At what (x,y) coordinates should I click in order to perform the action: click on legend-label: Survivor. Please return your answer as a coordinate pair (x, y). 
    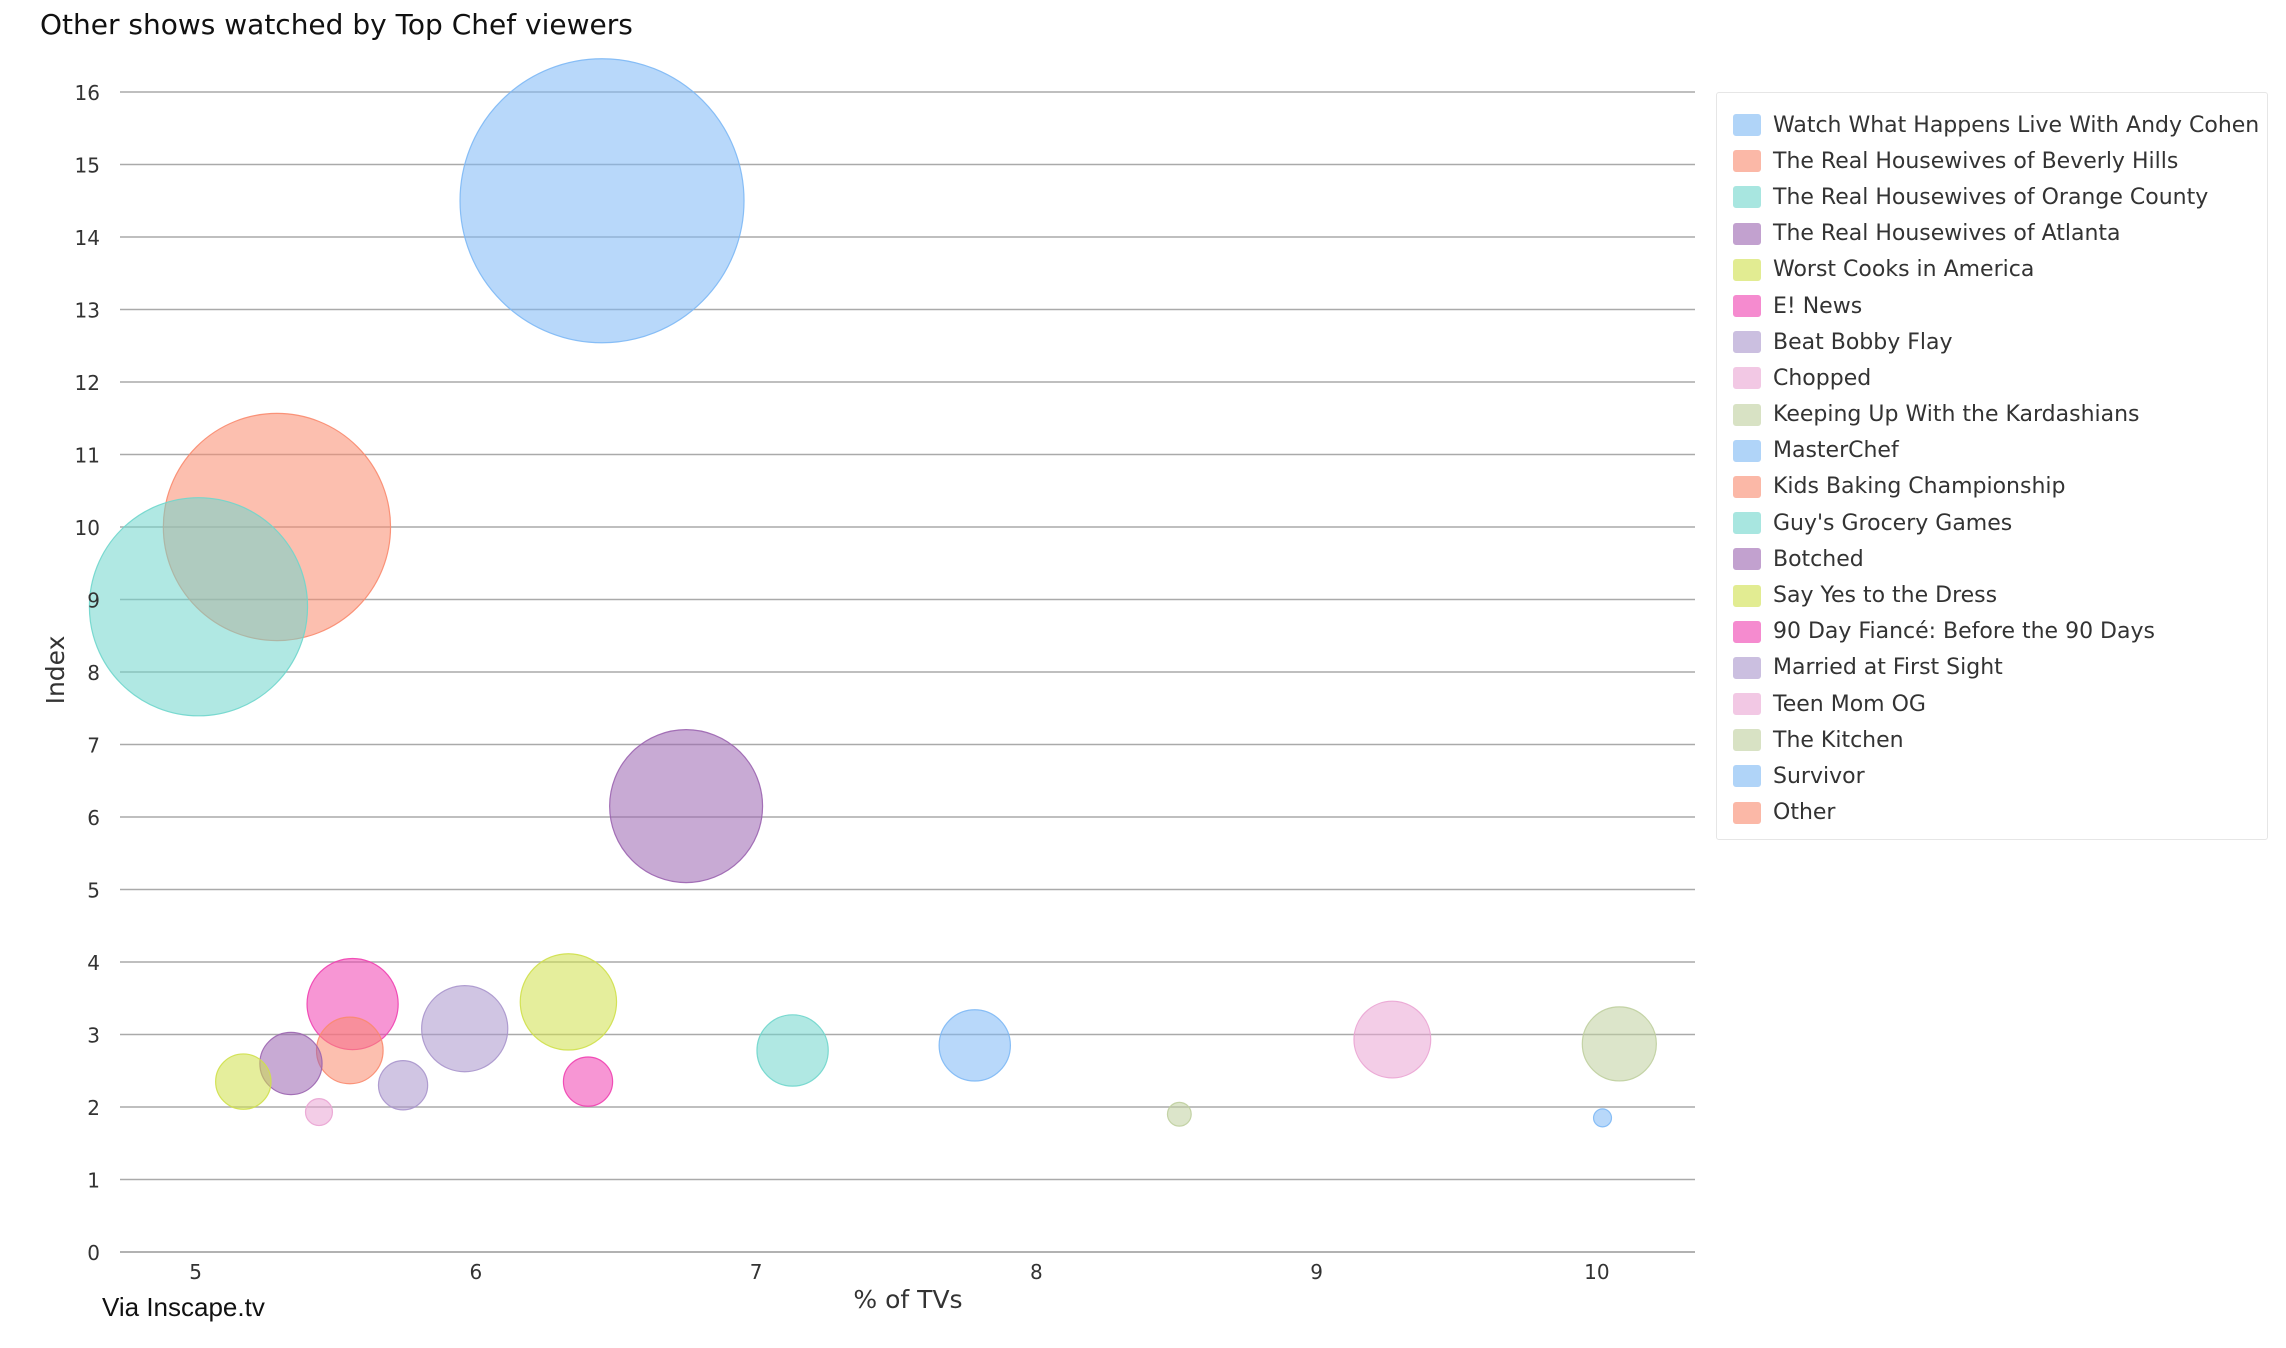
    Looking at the image, I should click on (1819, 776).